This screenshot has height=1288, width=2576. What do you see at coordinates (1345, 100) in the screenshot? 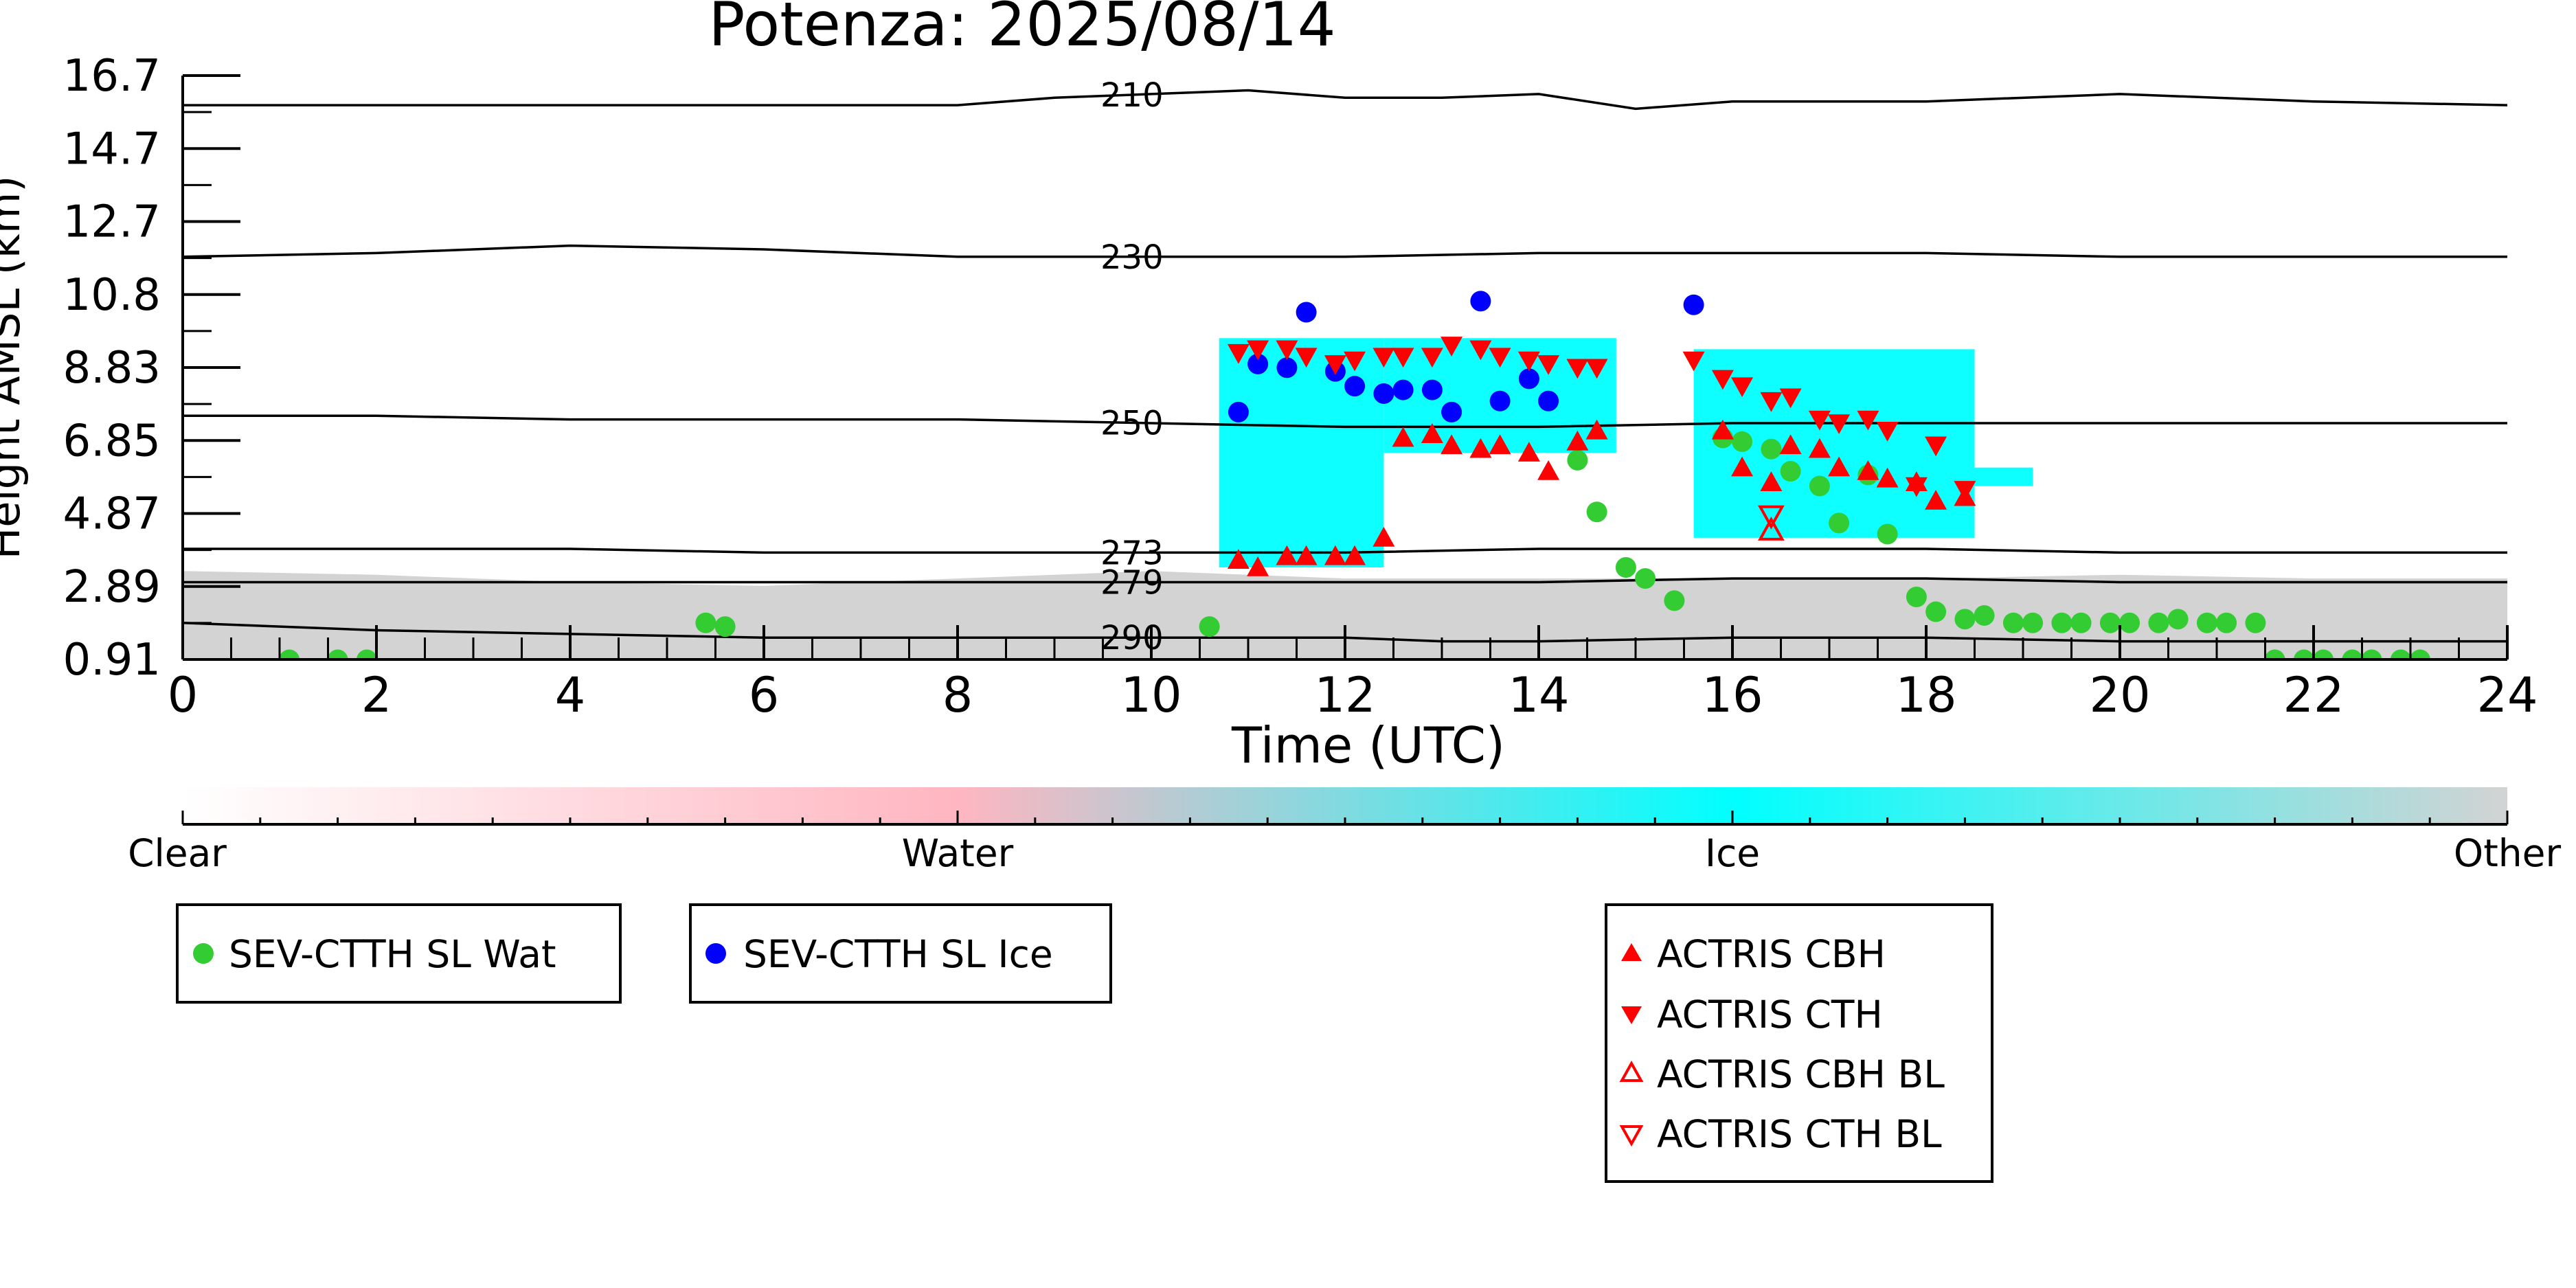
I see `isotherm-210-line` at bounding box center [1345, 100].